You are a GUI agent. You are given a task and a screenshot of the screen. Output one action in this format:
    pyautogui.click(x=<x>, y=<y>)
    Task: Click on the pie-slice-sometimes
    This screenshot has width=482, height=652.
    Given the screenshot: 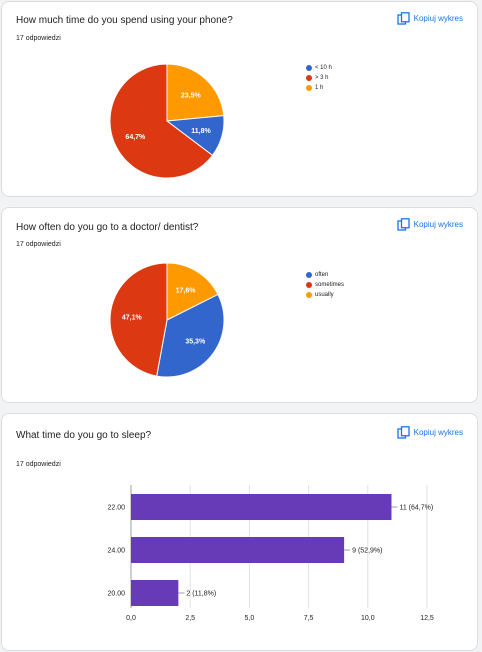 What is the action you would take?
    pyautogui.click(x=138, y=319)
    